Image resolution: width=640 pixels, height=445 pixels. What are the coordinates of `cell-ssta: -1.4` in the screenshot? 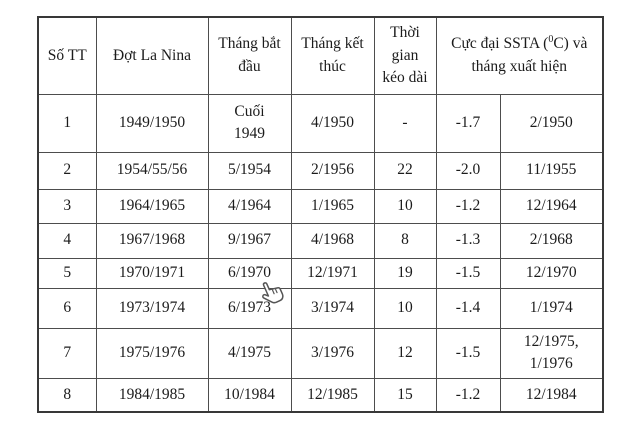 It's located at (468, 308).